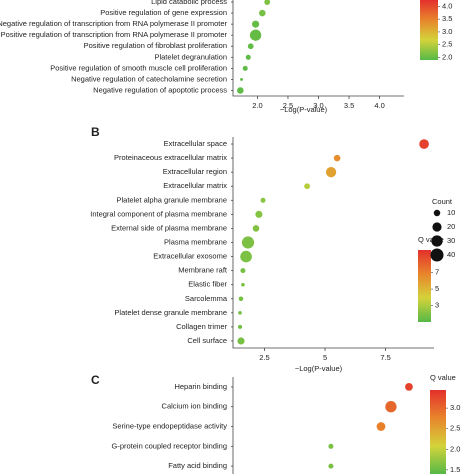 The image size is (474, 474). What do you see at coordinates (169, 227) in the screenshot?
I see `y-tick-label: External side of plasma membrane` at bounding box center [169, 227].